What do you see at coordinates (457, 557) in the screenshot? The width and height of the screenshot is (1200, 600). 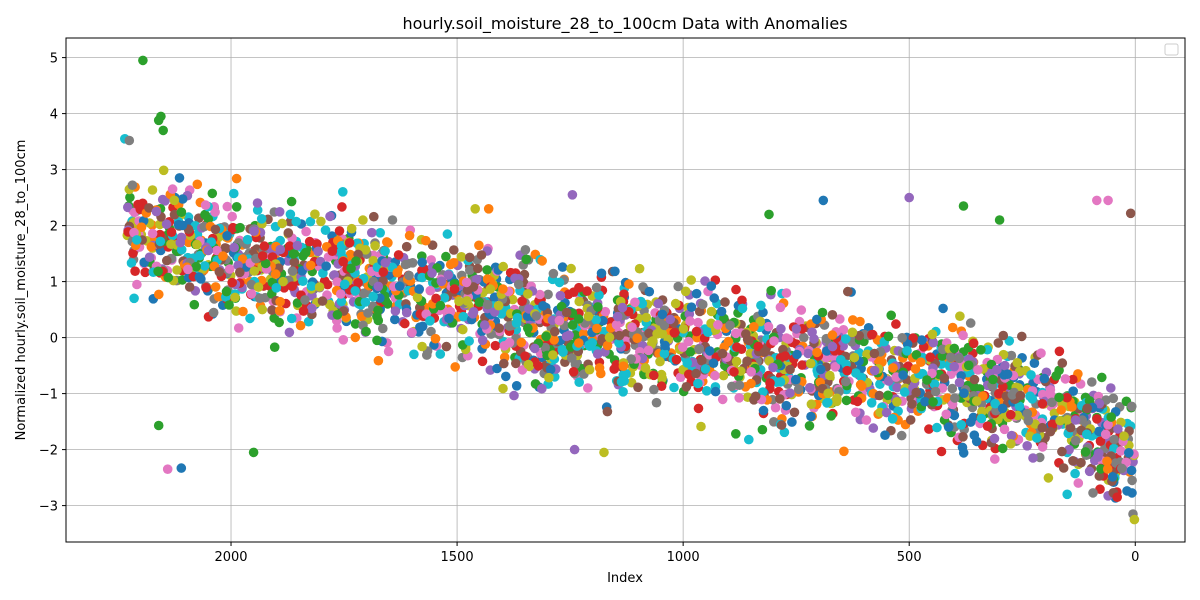 I see `x-tick-label: 1500` at bounding box center [457, 557].